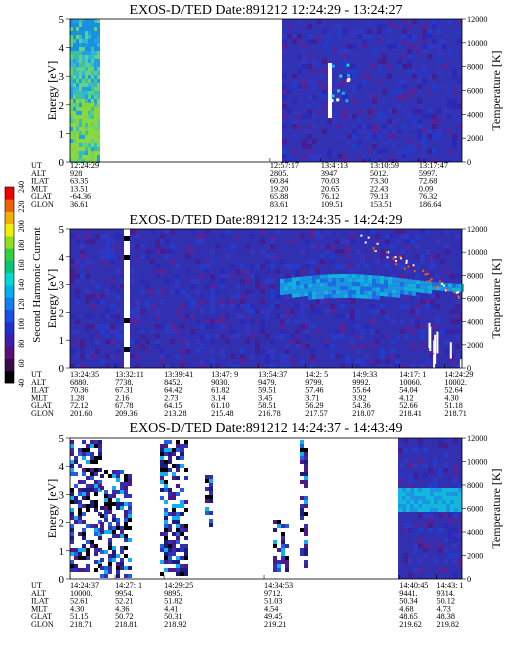 This screenshot has width=505, height=649. I want to click on orbit-value: 4.30, so click(451, 397).